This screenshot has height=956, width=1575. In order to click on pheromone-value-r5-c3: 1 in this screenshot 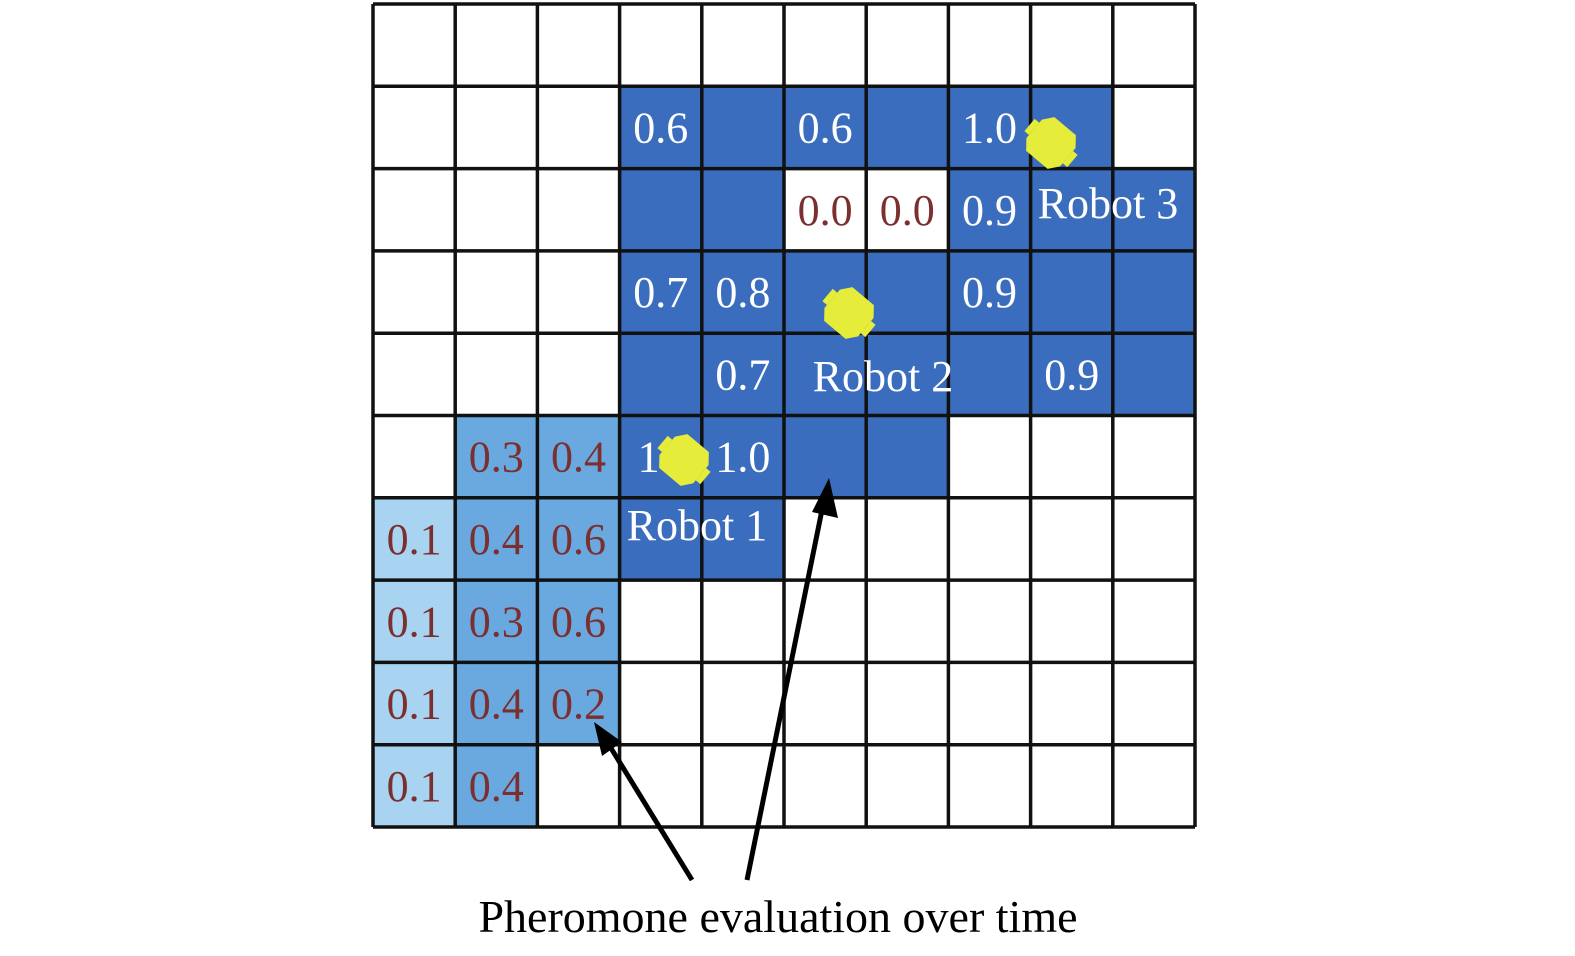, I will do `click(649, 457)`.